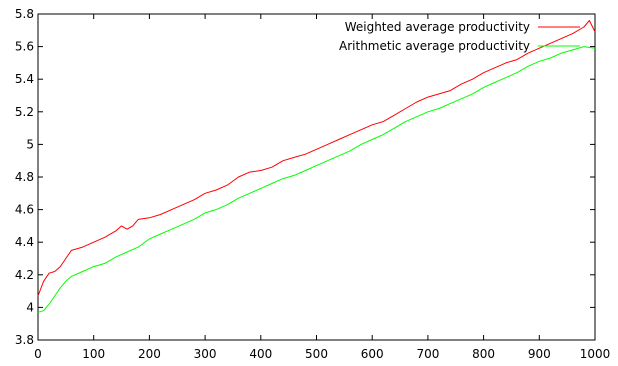 This screenshot has height=366, width=618. What do you see at coordinates (24, 79) in the screenshot?
I see `y-tick-label: 5.4` at bounding box center [24, 79].